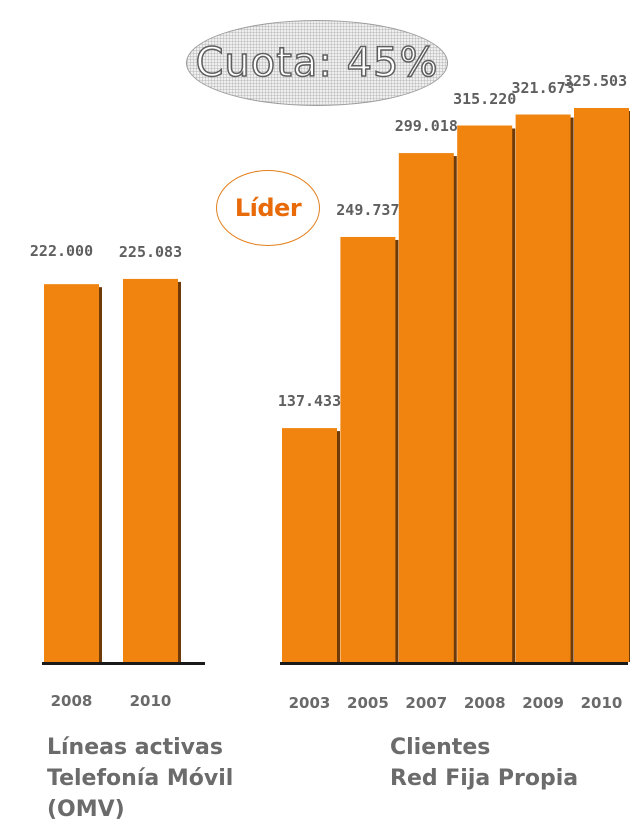 This screenshot has height=840, width=630. I want to click on lider-label: Líder, so click(268, 208).